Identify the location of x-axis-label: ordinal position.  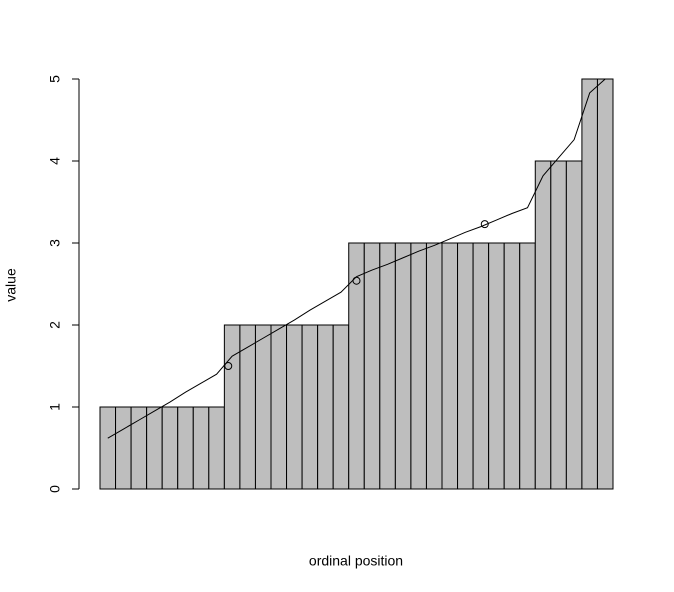
(356, 561).